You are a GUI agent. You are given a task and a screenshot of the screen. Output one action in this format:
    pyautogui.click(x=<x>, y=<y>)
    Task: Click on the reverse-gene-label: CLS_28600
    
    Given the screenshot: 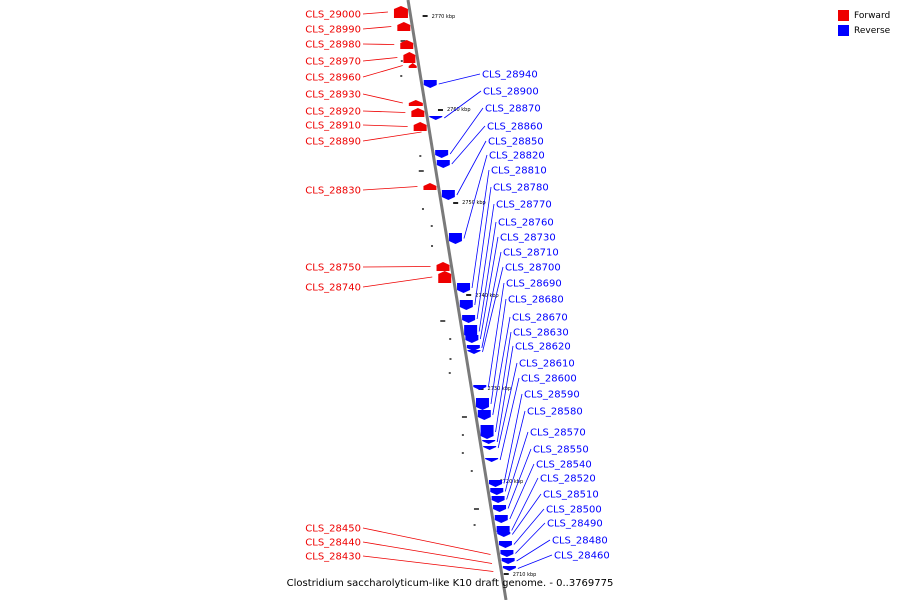 What is the action you would take?
    pyautogui.click(x=549, y=379)
    